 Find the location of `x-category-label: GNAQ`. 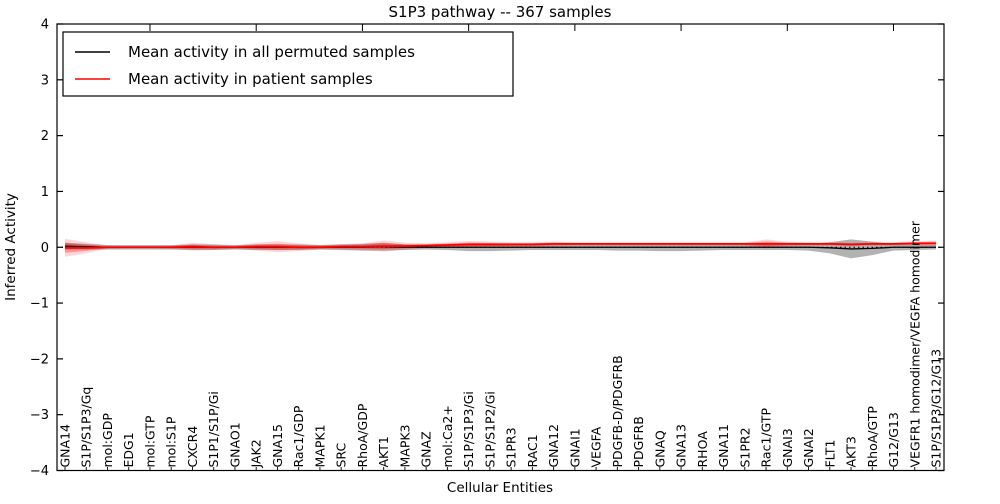

x-category-label: GNAQ is located at coordinates (659, 448).